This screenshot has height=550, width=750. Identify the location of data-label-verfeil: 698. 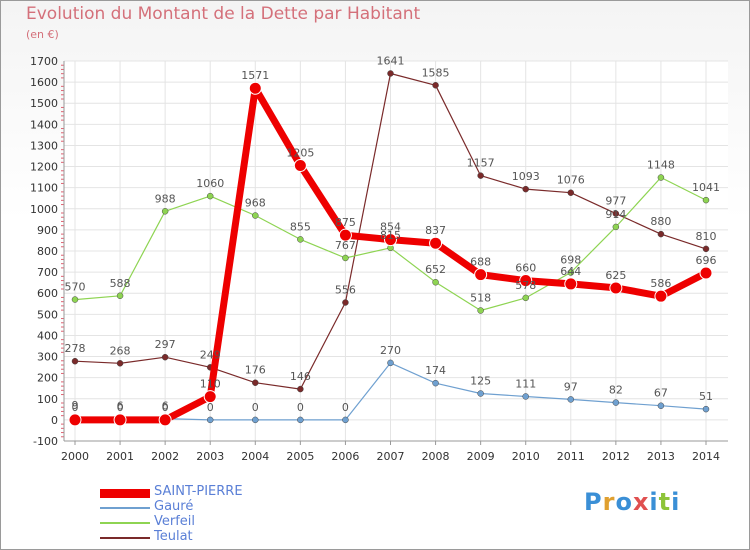
(570, 260).